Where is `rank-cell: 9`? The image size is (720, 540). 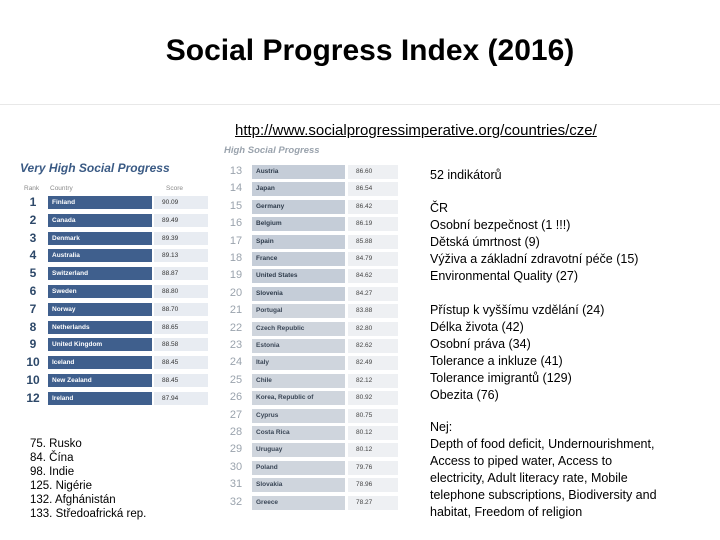 rank-cell: 9 is located at coordinates (33, 344).